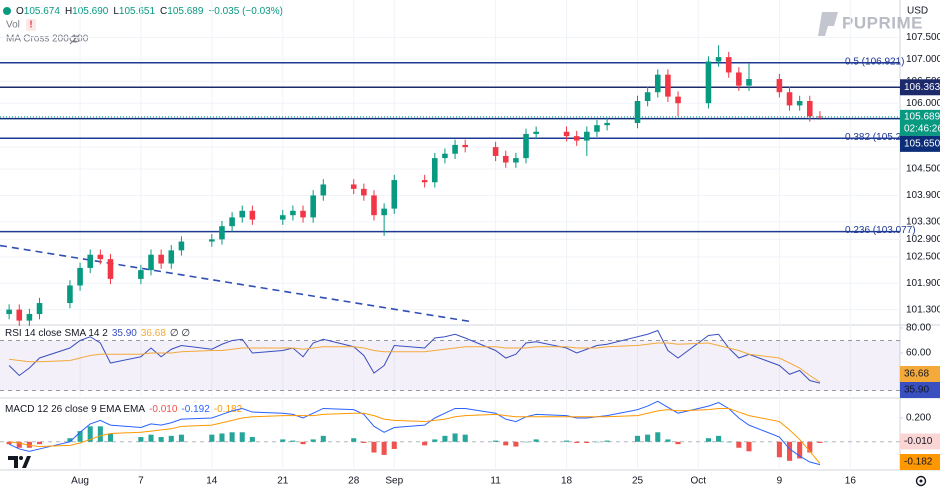 Image resolution: width=940 pixels, height=490 pixels. I want to click on y-tick-label: 101.900, so click(923, 283).